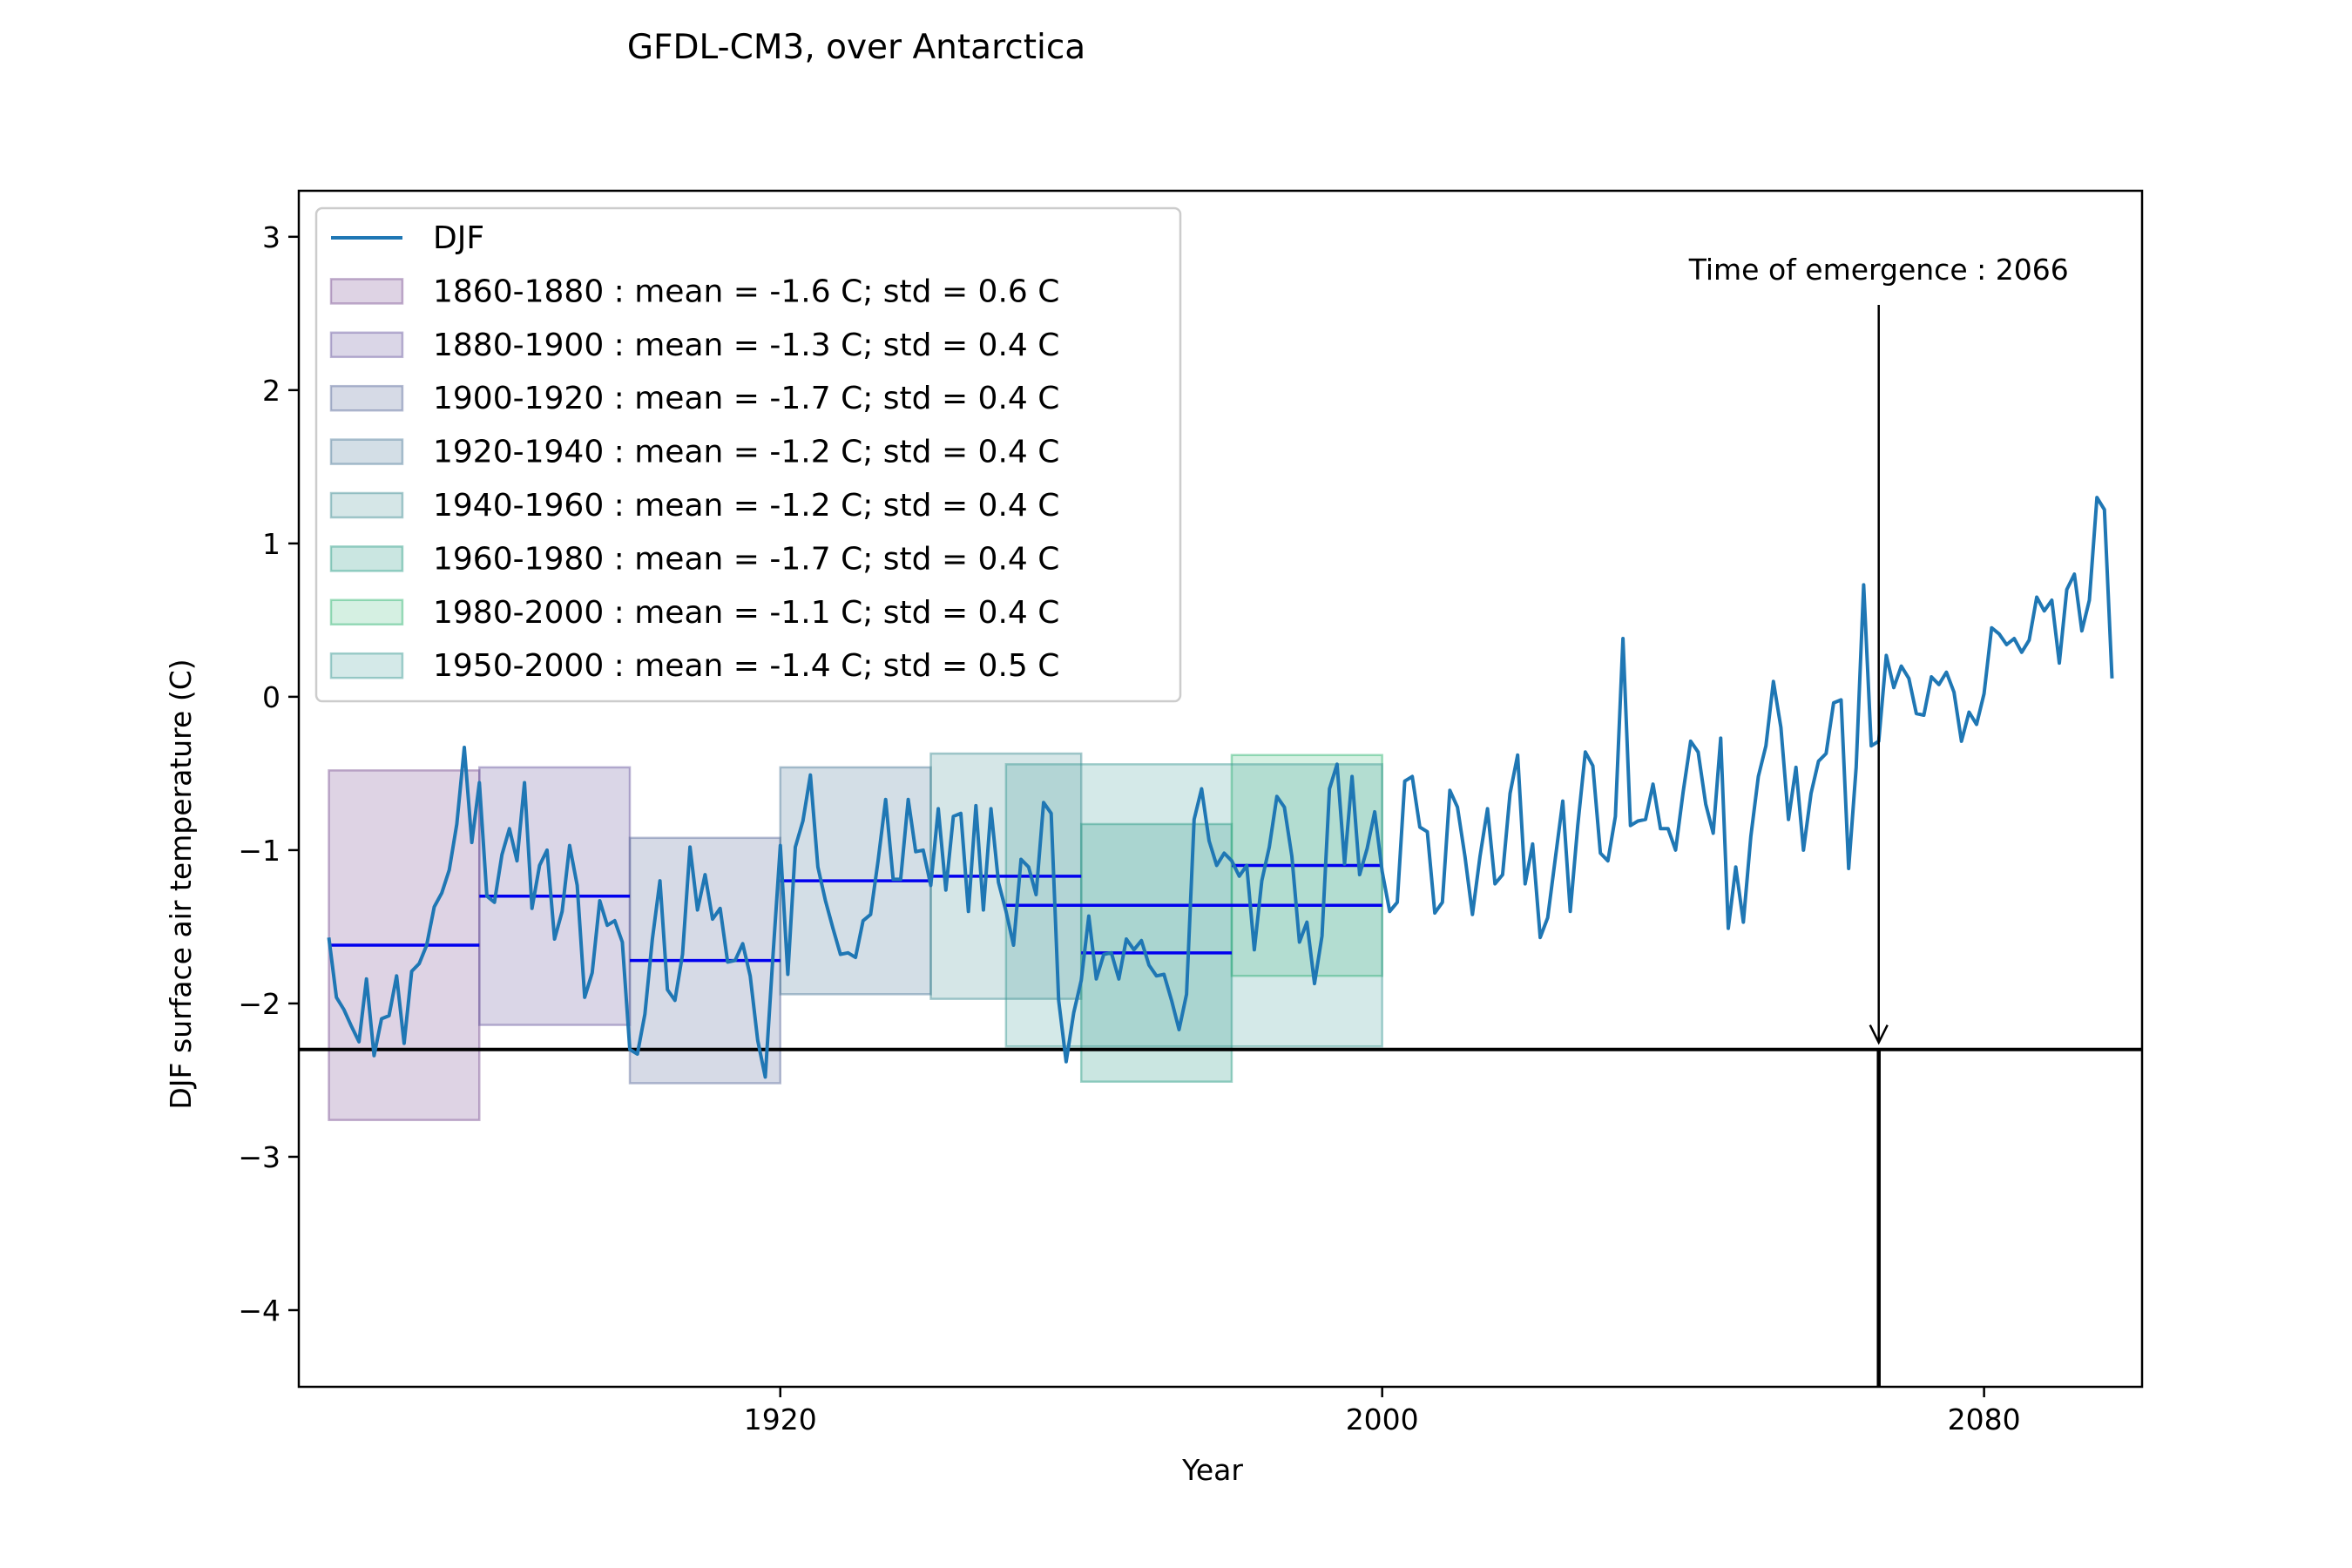 The width and height of the screenshot is (2352, 1568). What do you see at coordinates (271, 697) in the screenshot?
I see `y-tick-label: 0` at bounding box center [271, 697].